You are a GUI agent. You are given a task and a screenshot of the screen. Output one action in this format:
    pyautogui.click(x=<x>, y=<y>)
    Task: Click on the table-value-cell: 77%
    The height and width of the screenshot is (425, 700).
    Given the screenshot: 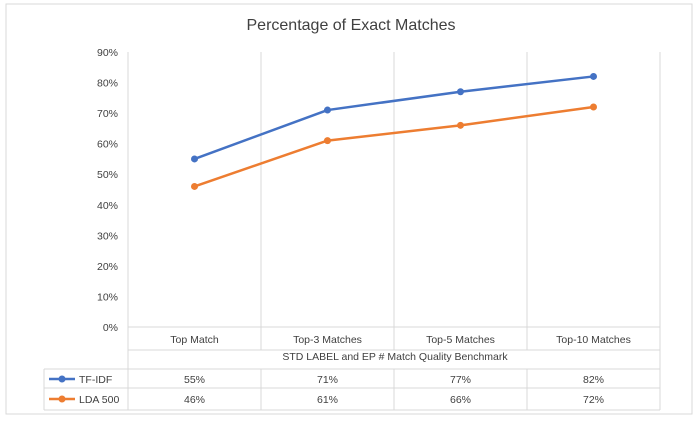 What is the action you would take?
    pyautogui.click(x=460, y=380)
    